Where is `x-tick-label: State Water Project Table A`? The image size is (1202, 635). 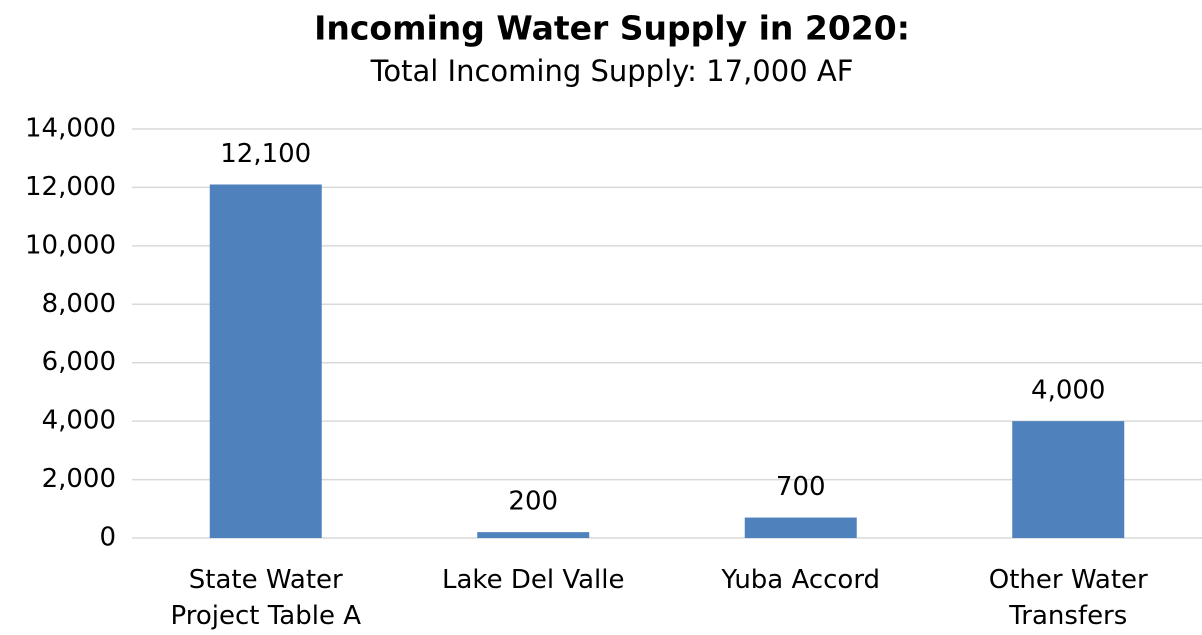
x-tick-label: State Water Project Table A is located at coordinates (265, 598).